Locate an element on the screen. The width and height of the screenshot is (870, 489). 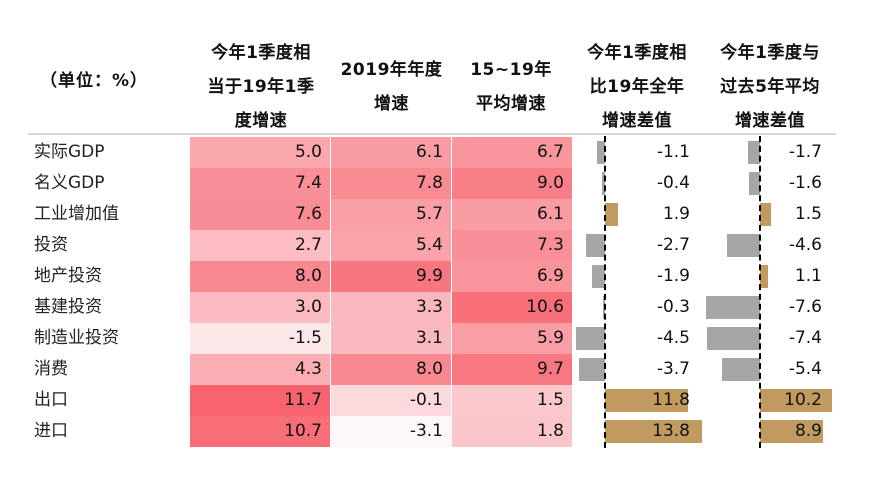
heat-cell: 6.1 is located at coordinates (391, 152).